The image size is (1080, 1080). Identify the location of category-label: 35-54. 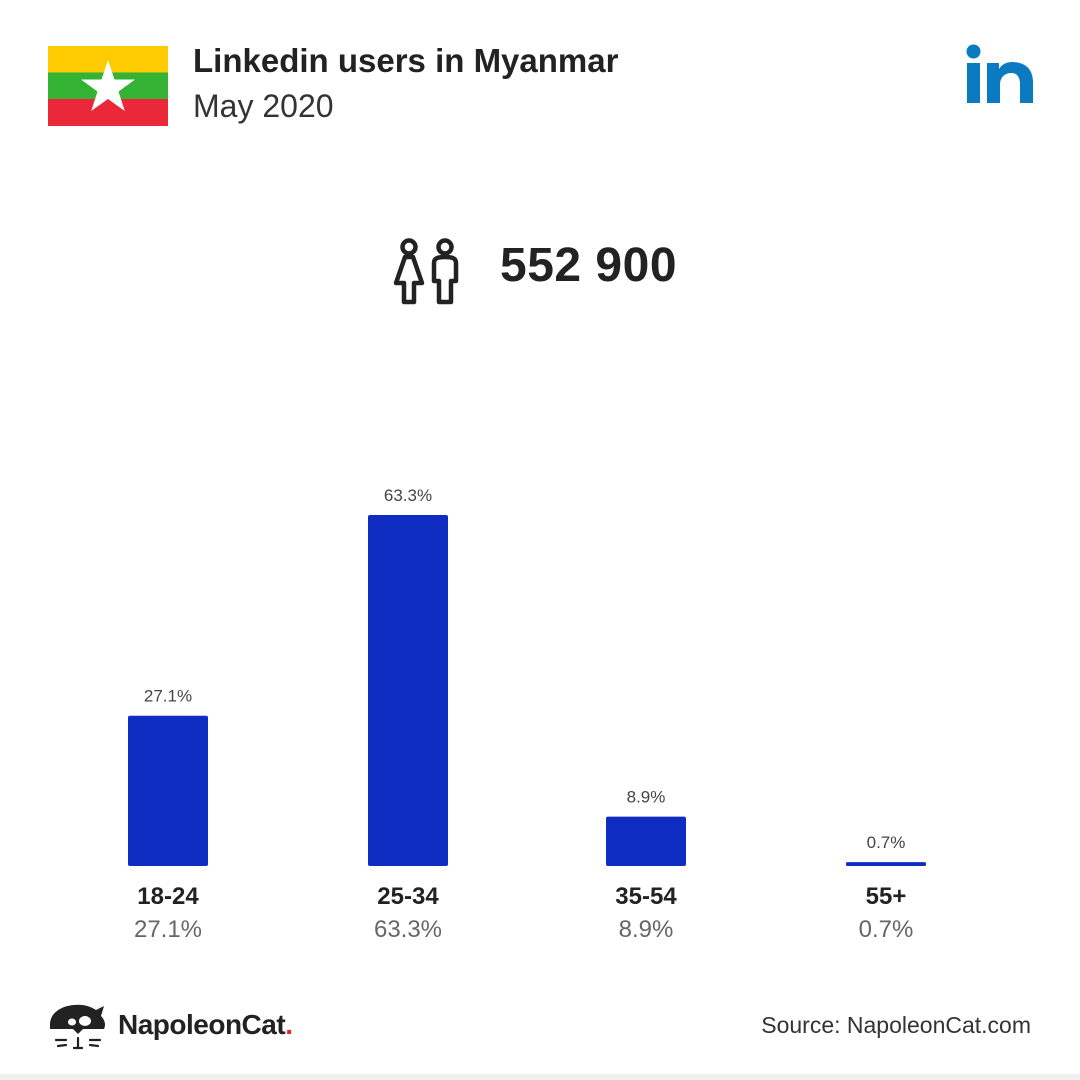
(646, 896).